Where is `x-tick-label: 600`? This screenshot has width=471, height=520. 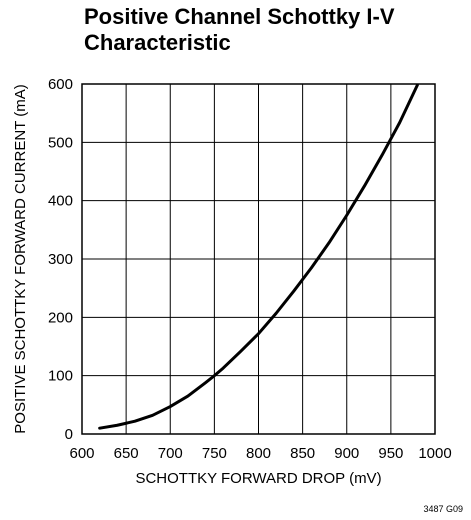
x-tick-label: 600 is located at coordinates (81, 453).